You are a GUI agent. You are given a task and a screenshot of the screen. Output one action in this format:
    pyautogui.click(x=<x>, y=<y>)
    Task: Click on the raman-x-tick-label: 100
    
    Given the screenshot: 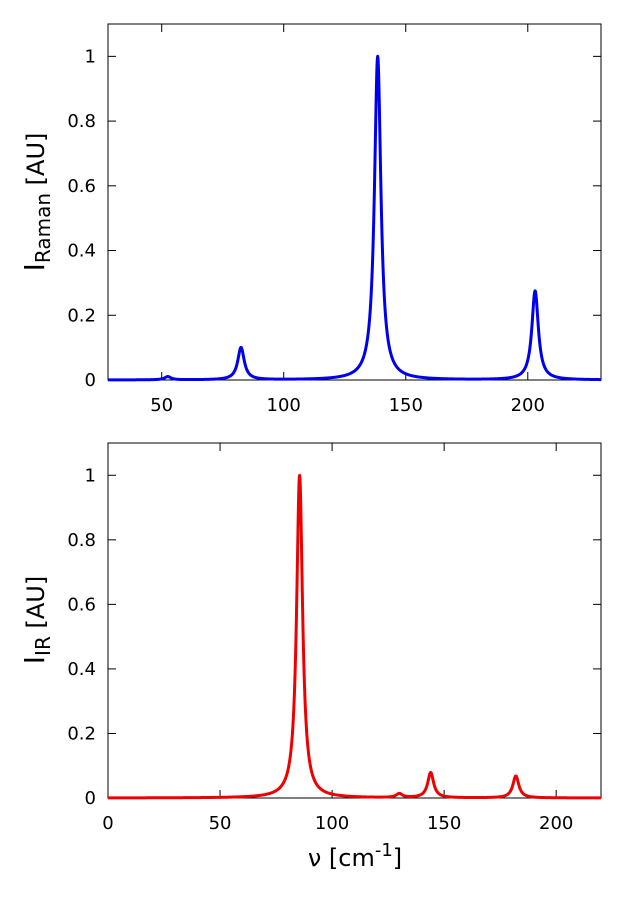 What is the action you would take?
    pyautogui.click(x=284, y=405)
    